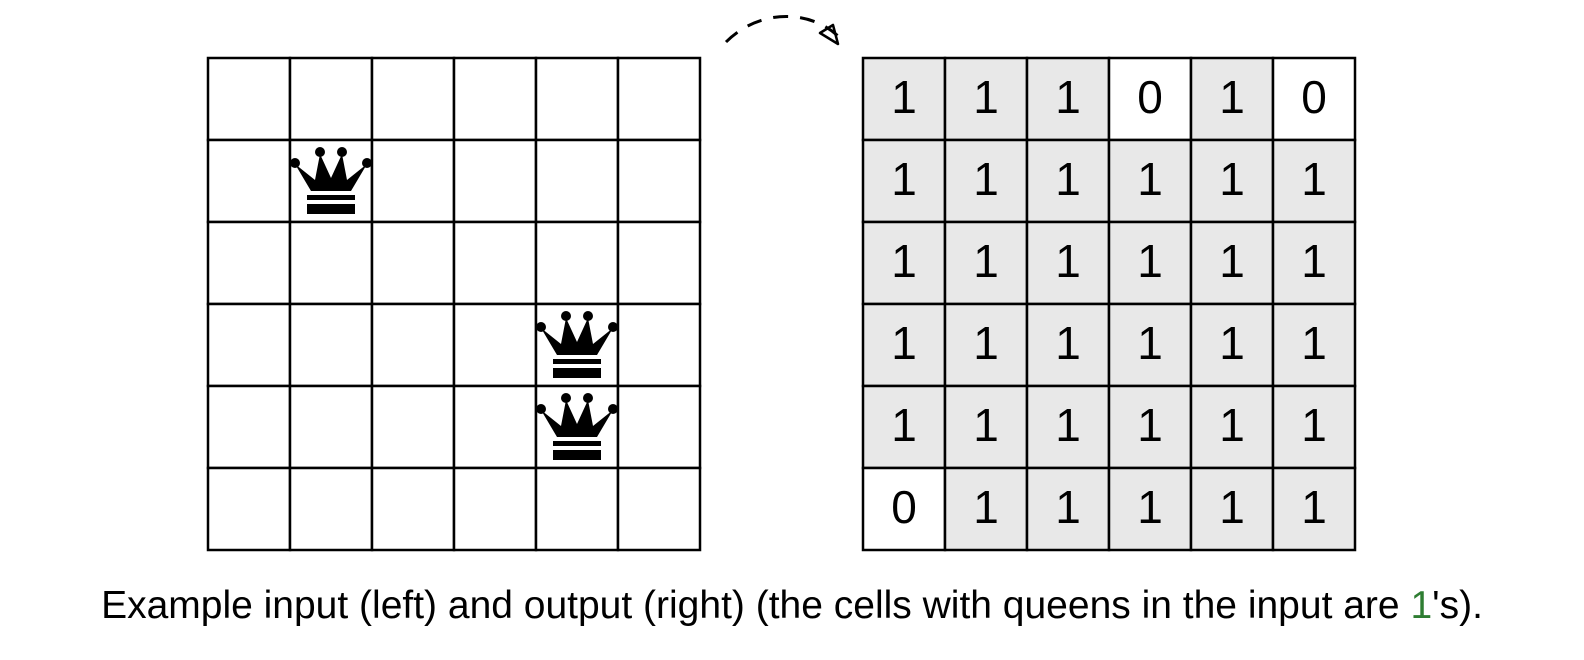 The width and height of the screenshot is (1584, 660). Describe the element at coordinates (577, 181) in the screenshot. I see `input-cell-r1-c4` at that location.